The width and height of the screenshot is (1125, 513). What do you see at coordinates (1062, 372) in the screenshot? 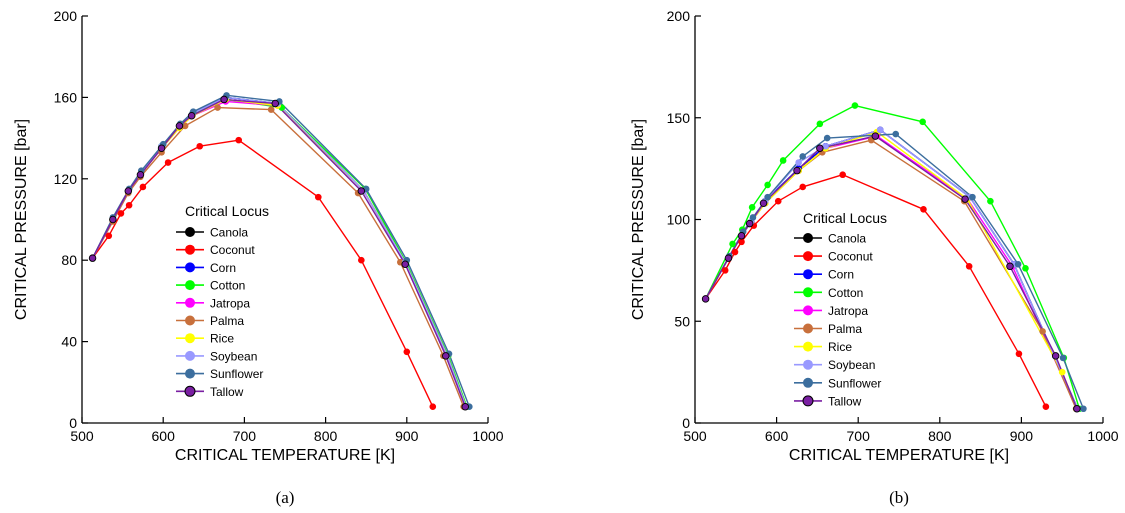
I see `data-point-rice` at bounding box center [1062, 372].